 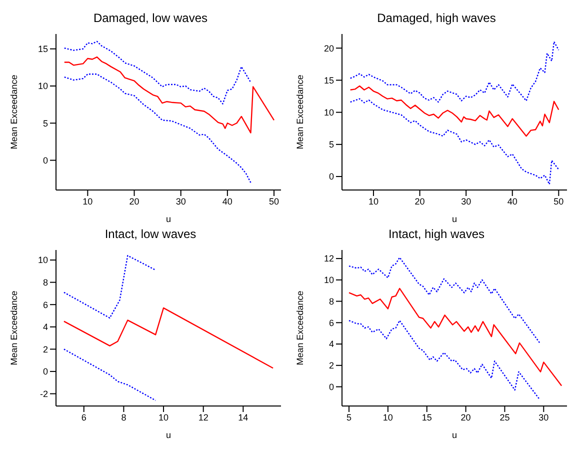 What do you see at coordinates (44, 393) in the screenshot?
I see `y-tick-label: -2` at bounding box center [44, 393].